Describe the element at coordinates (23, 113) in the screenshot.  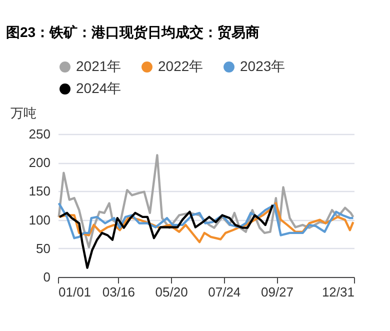
I see `y-axis-title: 万吨` at that location.